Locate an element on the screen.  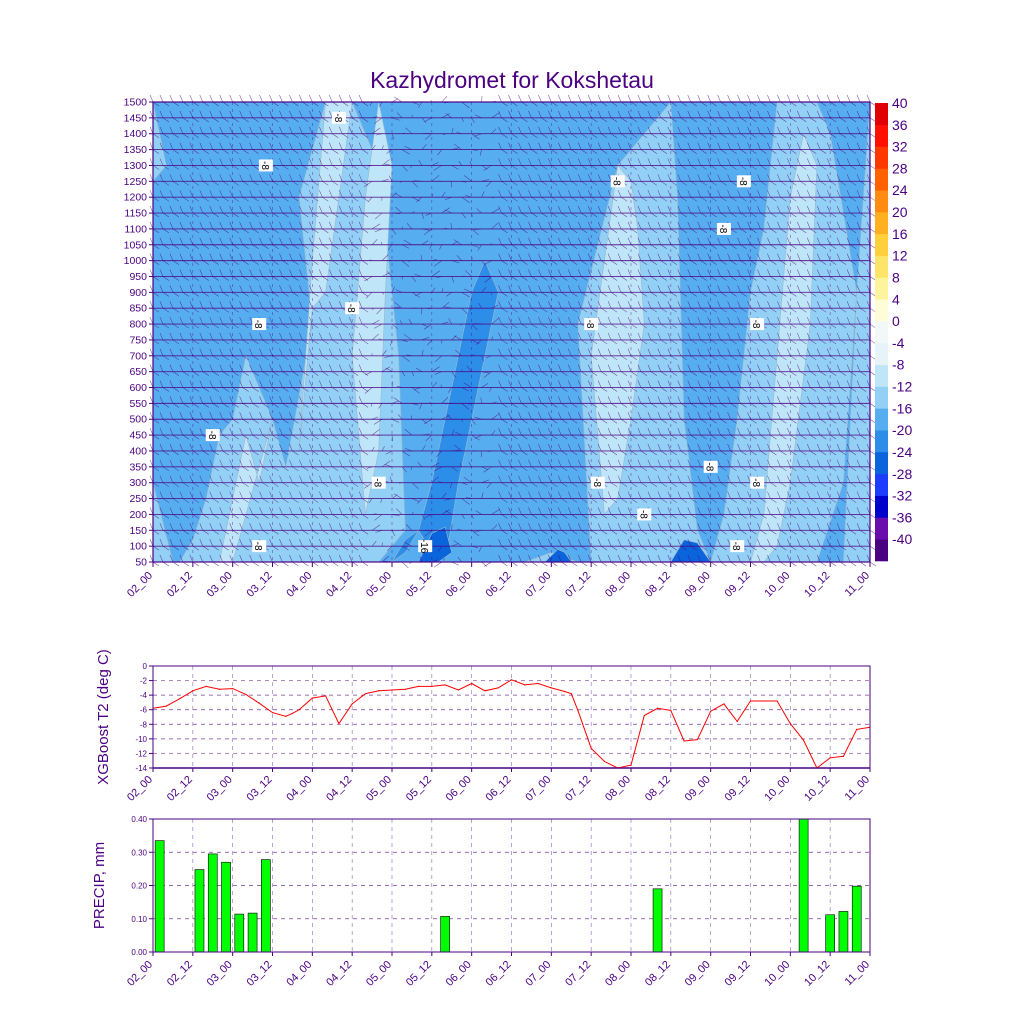
colorbar-label: 0 is located at coordinates (896, 321).